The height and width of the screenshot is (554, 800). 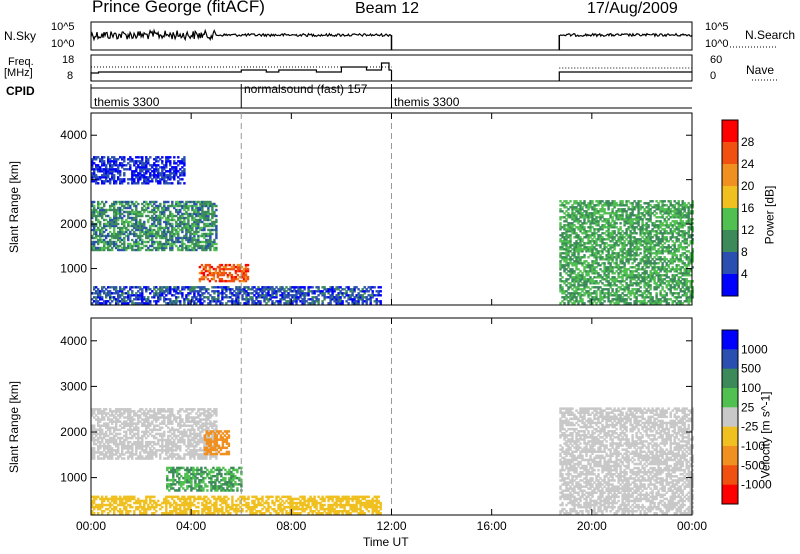 What do you see at coordinates (73, 269) in the screenshot?
I see `power-ytick-label: 1000` at bounding box center [73, 269].